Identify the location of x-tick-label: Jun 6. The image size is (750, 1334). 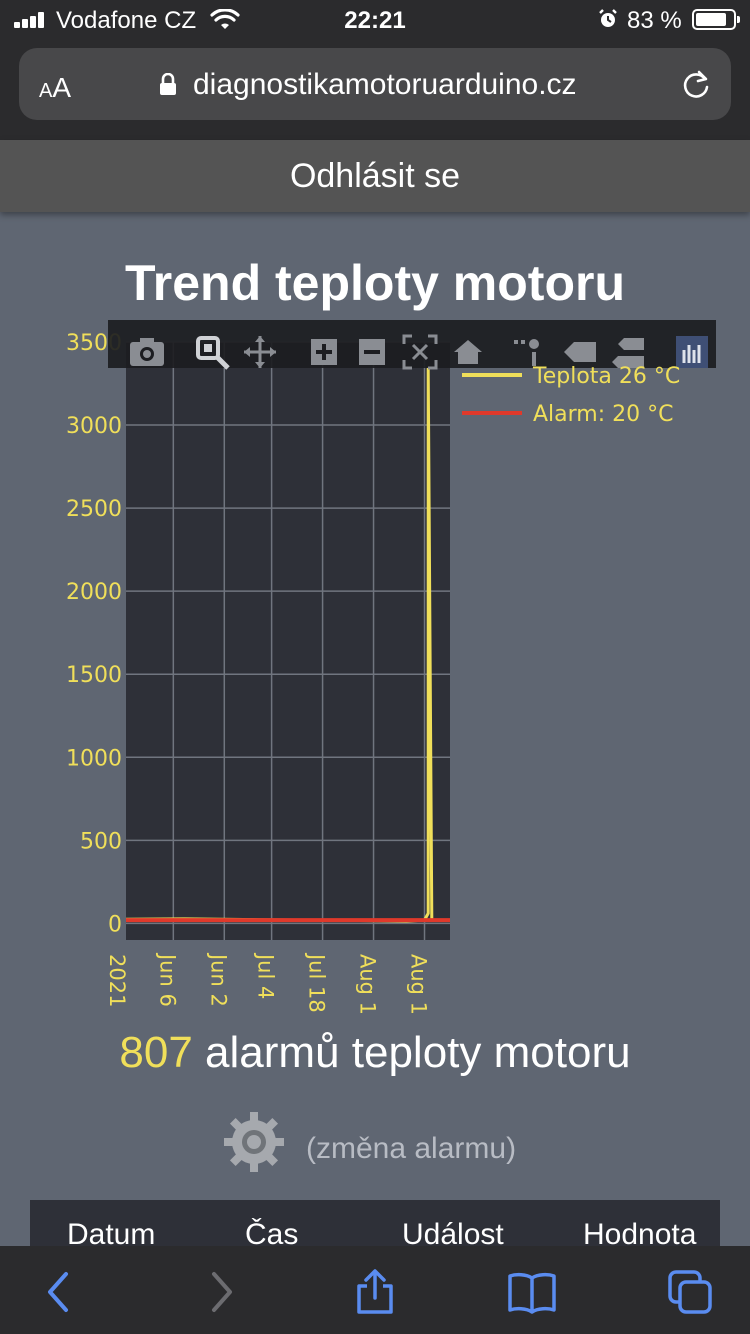
(167, 979).